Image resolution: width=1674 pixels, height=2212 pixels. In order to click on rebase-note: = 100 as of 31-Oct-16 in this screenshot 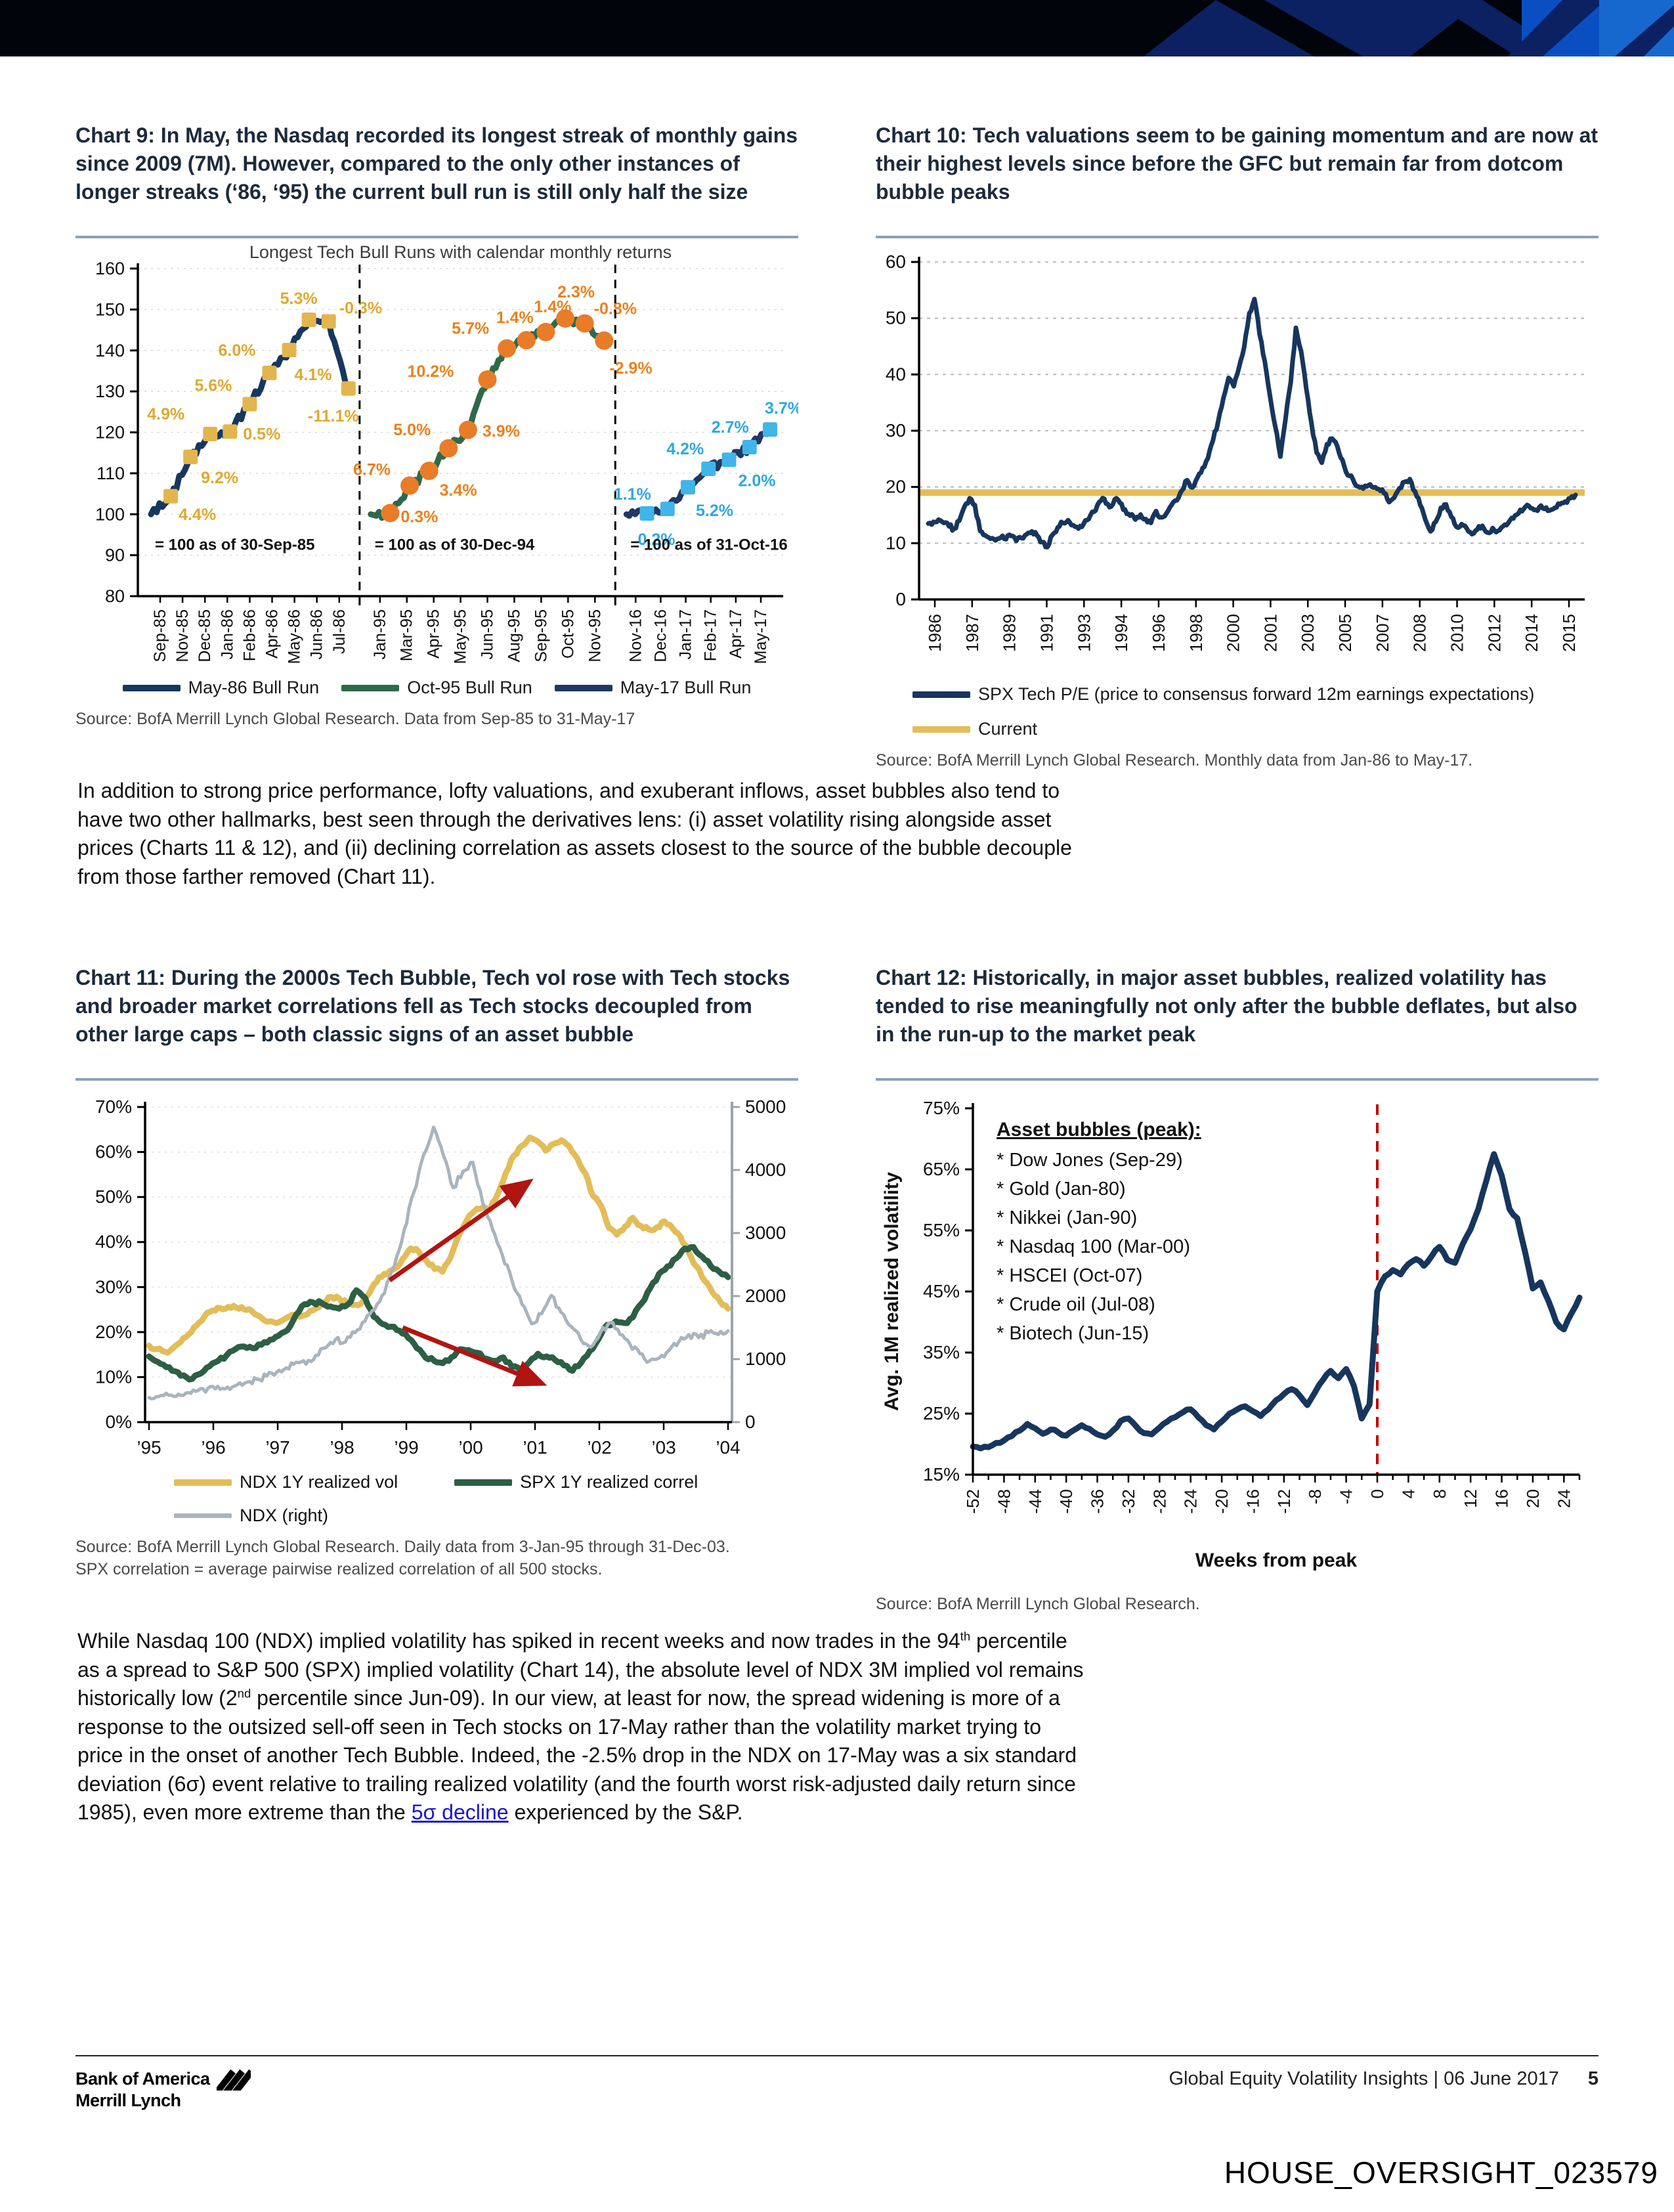, I will do `click(709, 545)`.